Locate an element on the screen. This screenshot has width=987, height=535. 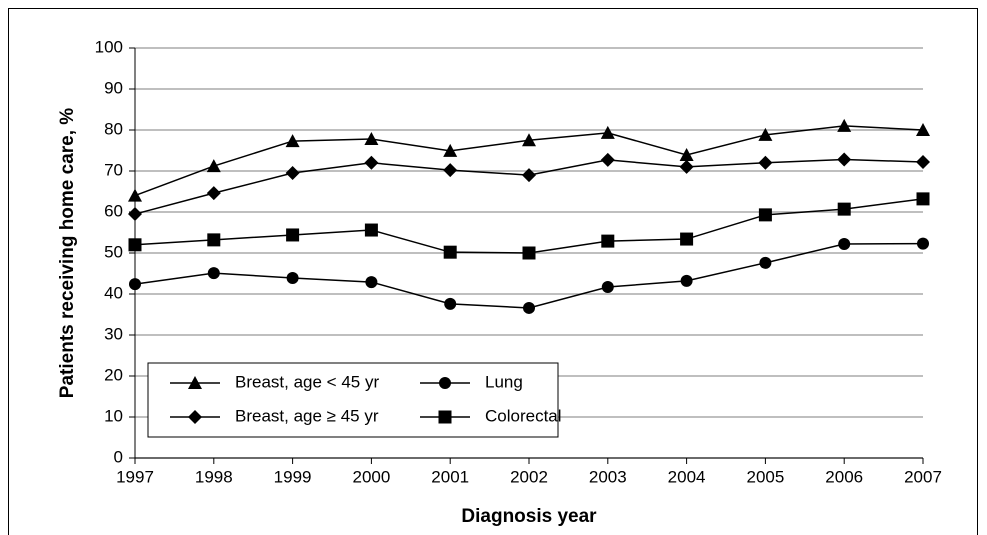
x-tick-label: 2004 is located at coordinates (687, 476).